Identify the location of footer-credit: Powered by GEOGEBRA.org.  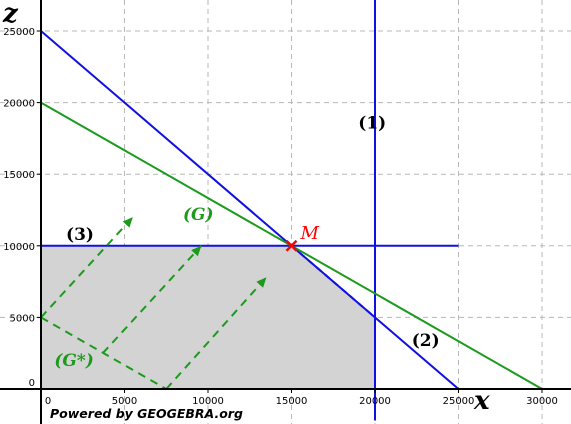
(146, 413).